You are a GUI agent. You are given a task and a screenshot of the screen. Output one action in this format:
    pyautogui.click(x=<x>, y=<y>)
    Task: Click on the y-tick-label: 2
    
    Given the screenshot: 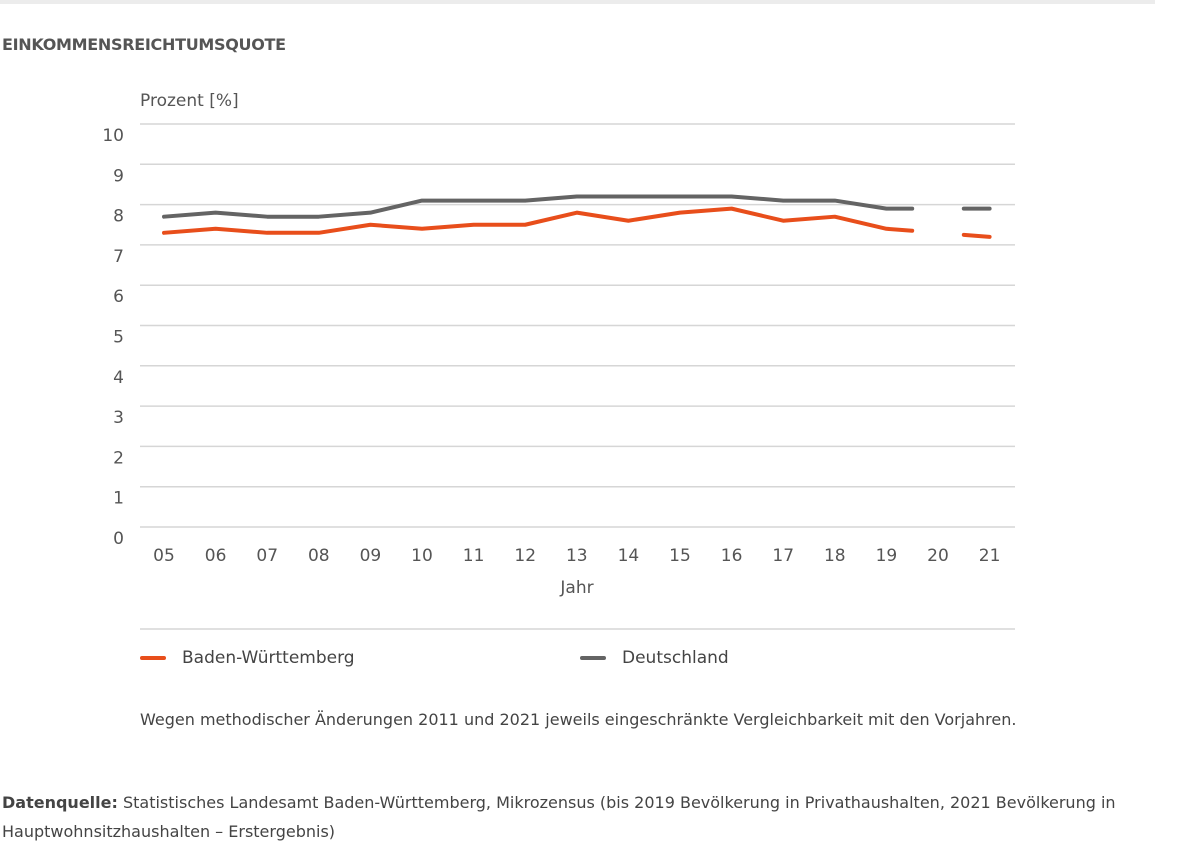 What is the action you would take?
    pyautogui.click(x=118, y=458)
    